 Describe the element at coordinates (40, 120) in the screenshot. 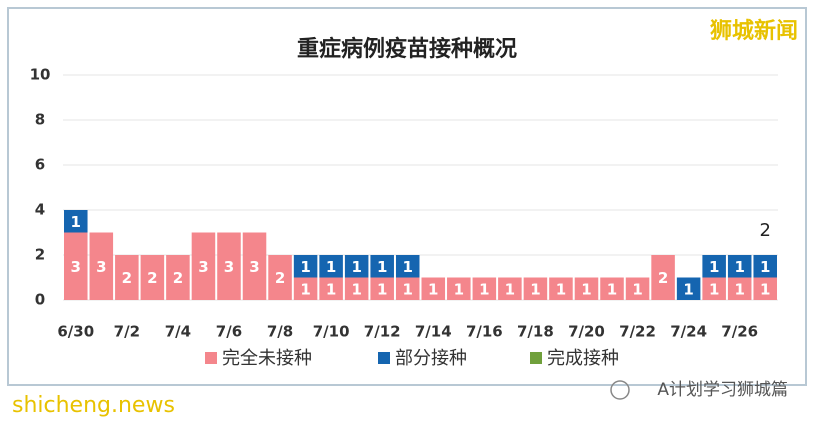

I see `y-tick-label: 8` at that location.